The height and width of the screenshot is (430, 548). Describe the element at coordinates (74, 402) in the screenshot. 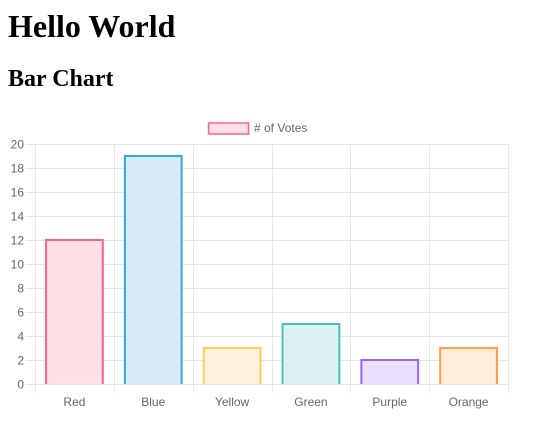

I see `x-tick-label: Red` at that location.